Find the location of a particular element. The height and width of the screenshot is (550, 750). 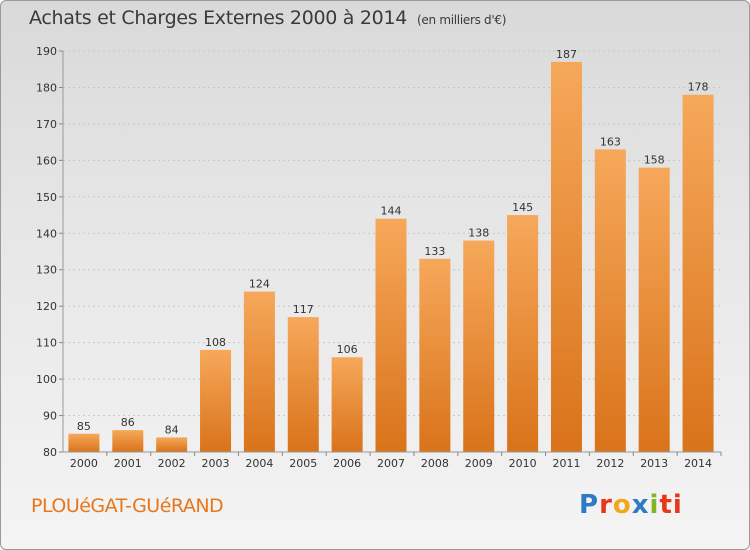

place-name: PLOUéGAT-GUéRAND is located at coordinates (127, 506).